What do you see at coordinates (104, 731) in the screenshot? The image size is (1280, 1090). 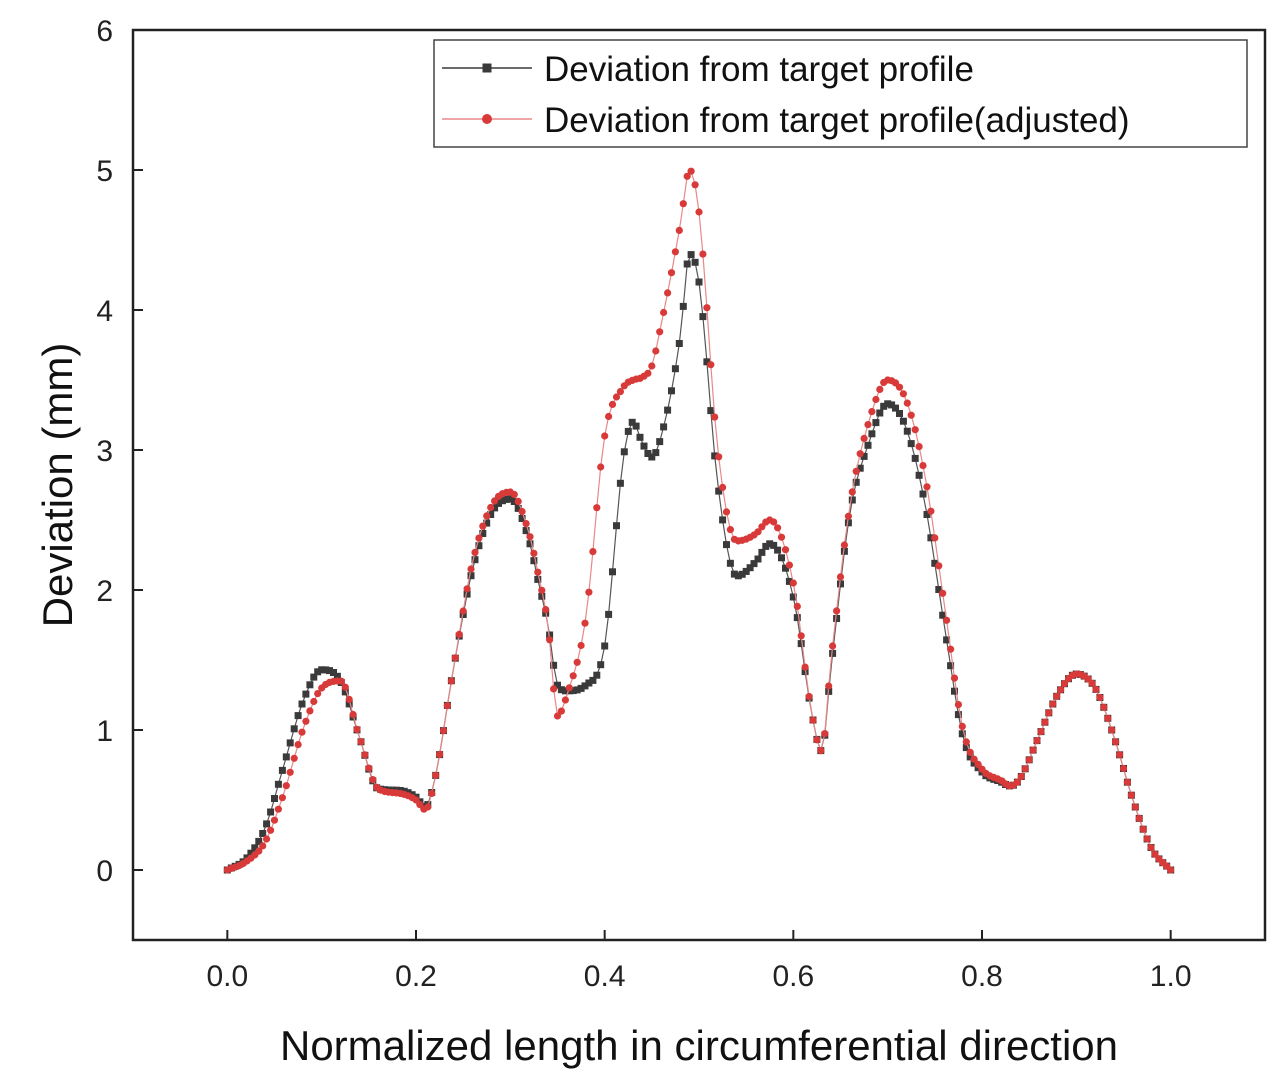 I see `y-tick-label: 1` at bounding box center [104, 731].